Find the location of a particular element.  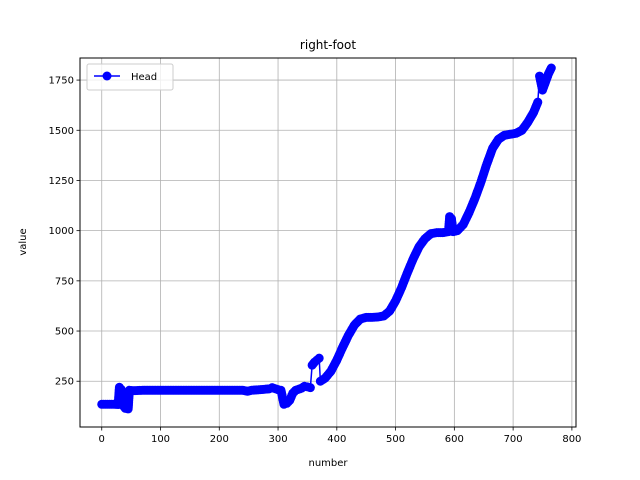

legend-box is located at coordinates (130, 77).